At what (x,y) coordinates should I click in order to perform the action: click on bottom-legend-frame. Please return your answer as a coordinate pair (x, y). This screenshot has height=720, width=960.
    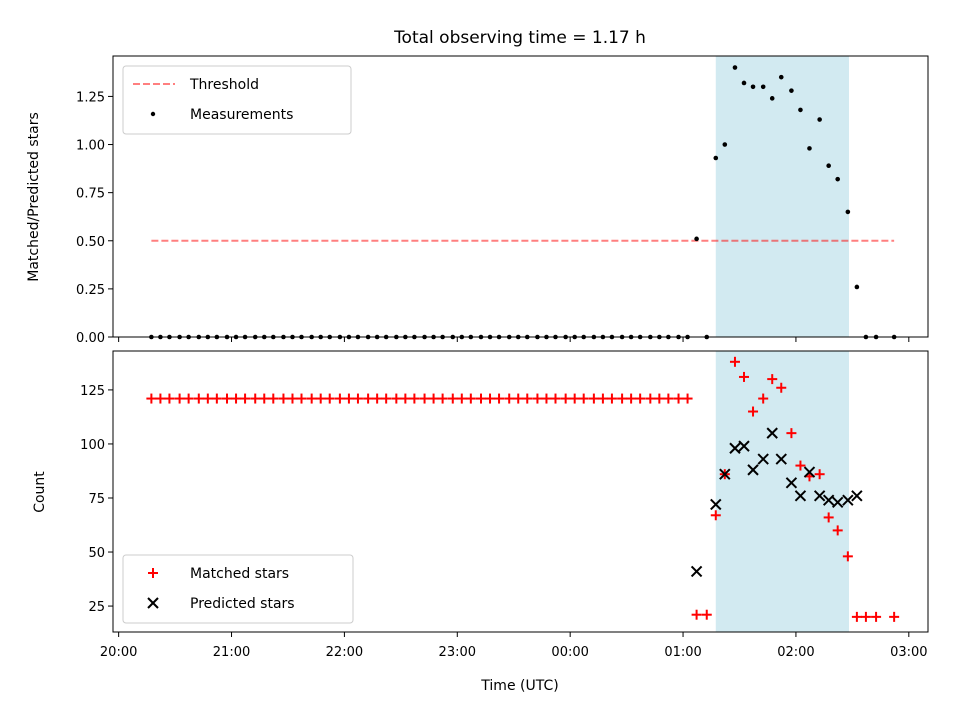
    Looking at the image, I should click on (238, 589).